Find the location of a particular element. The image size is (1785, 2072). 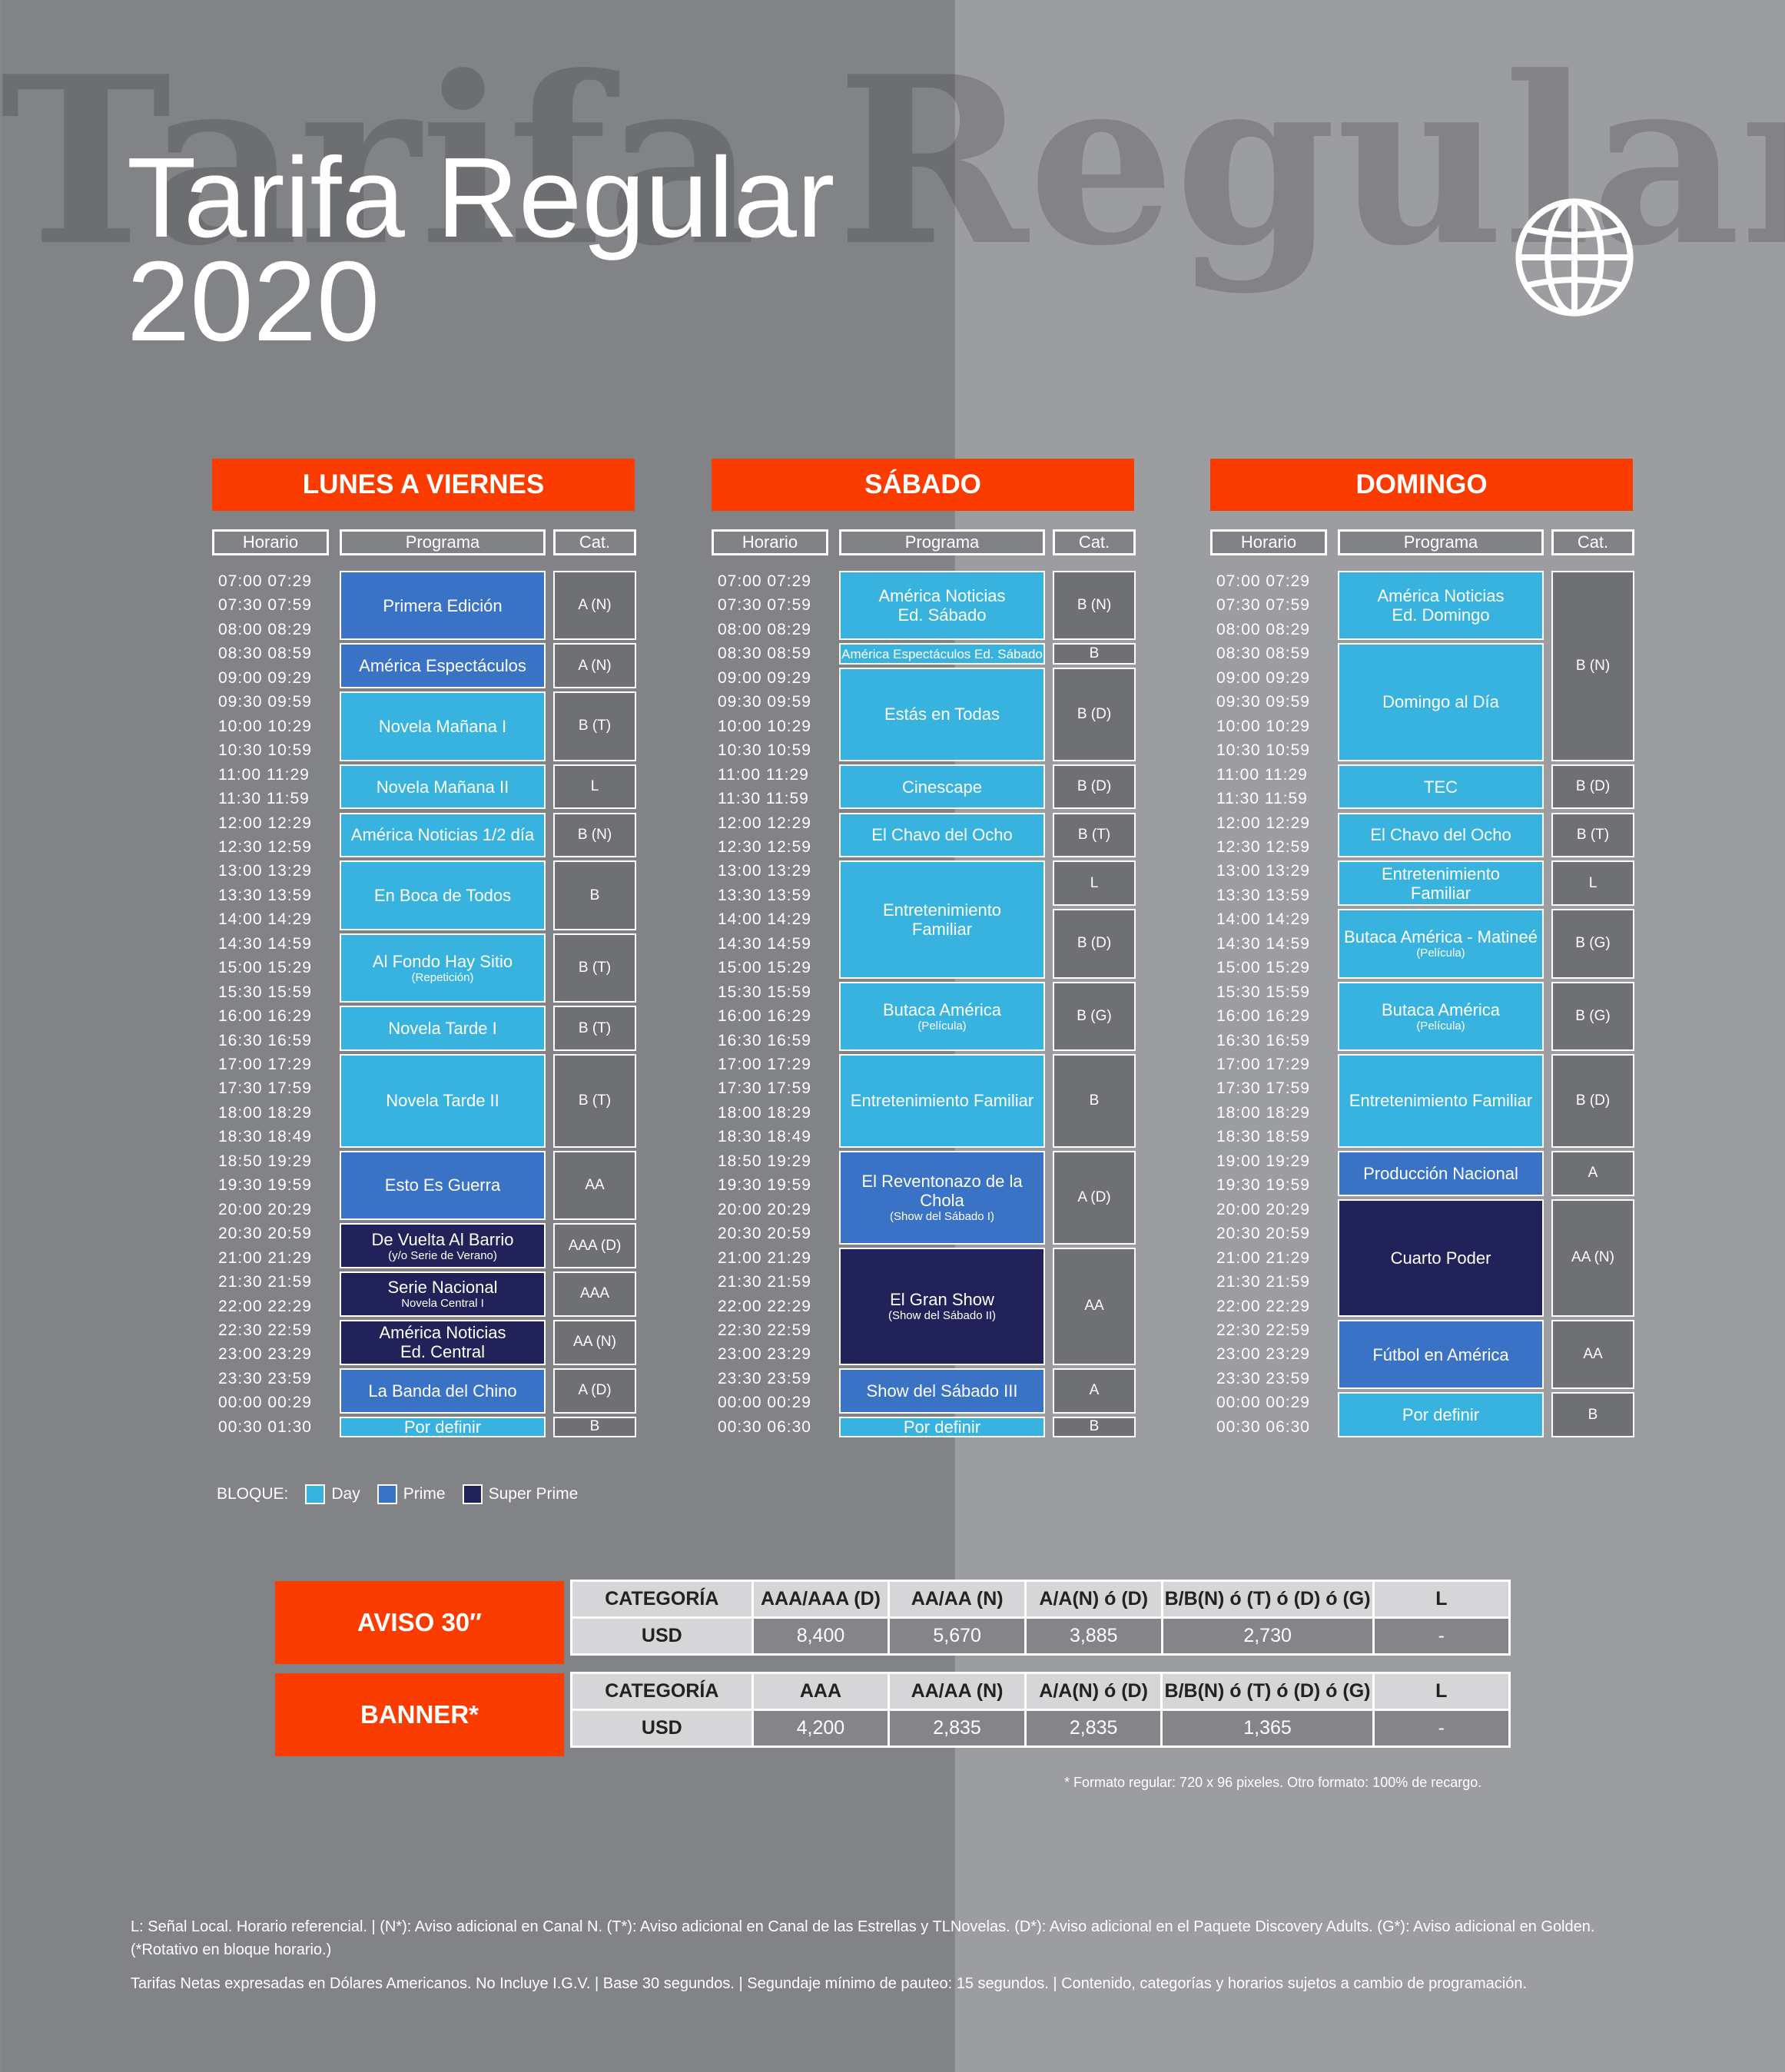

time-slot: 12:30 12:59 is located at coordinates (1263, 846).